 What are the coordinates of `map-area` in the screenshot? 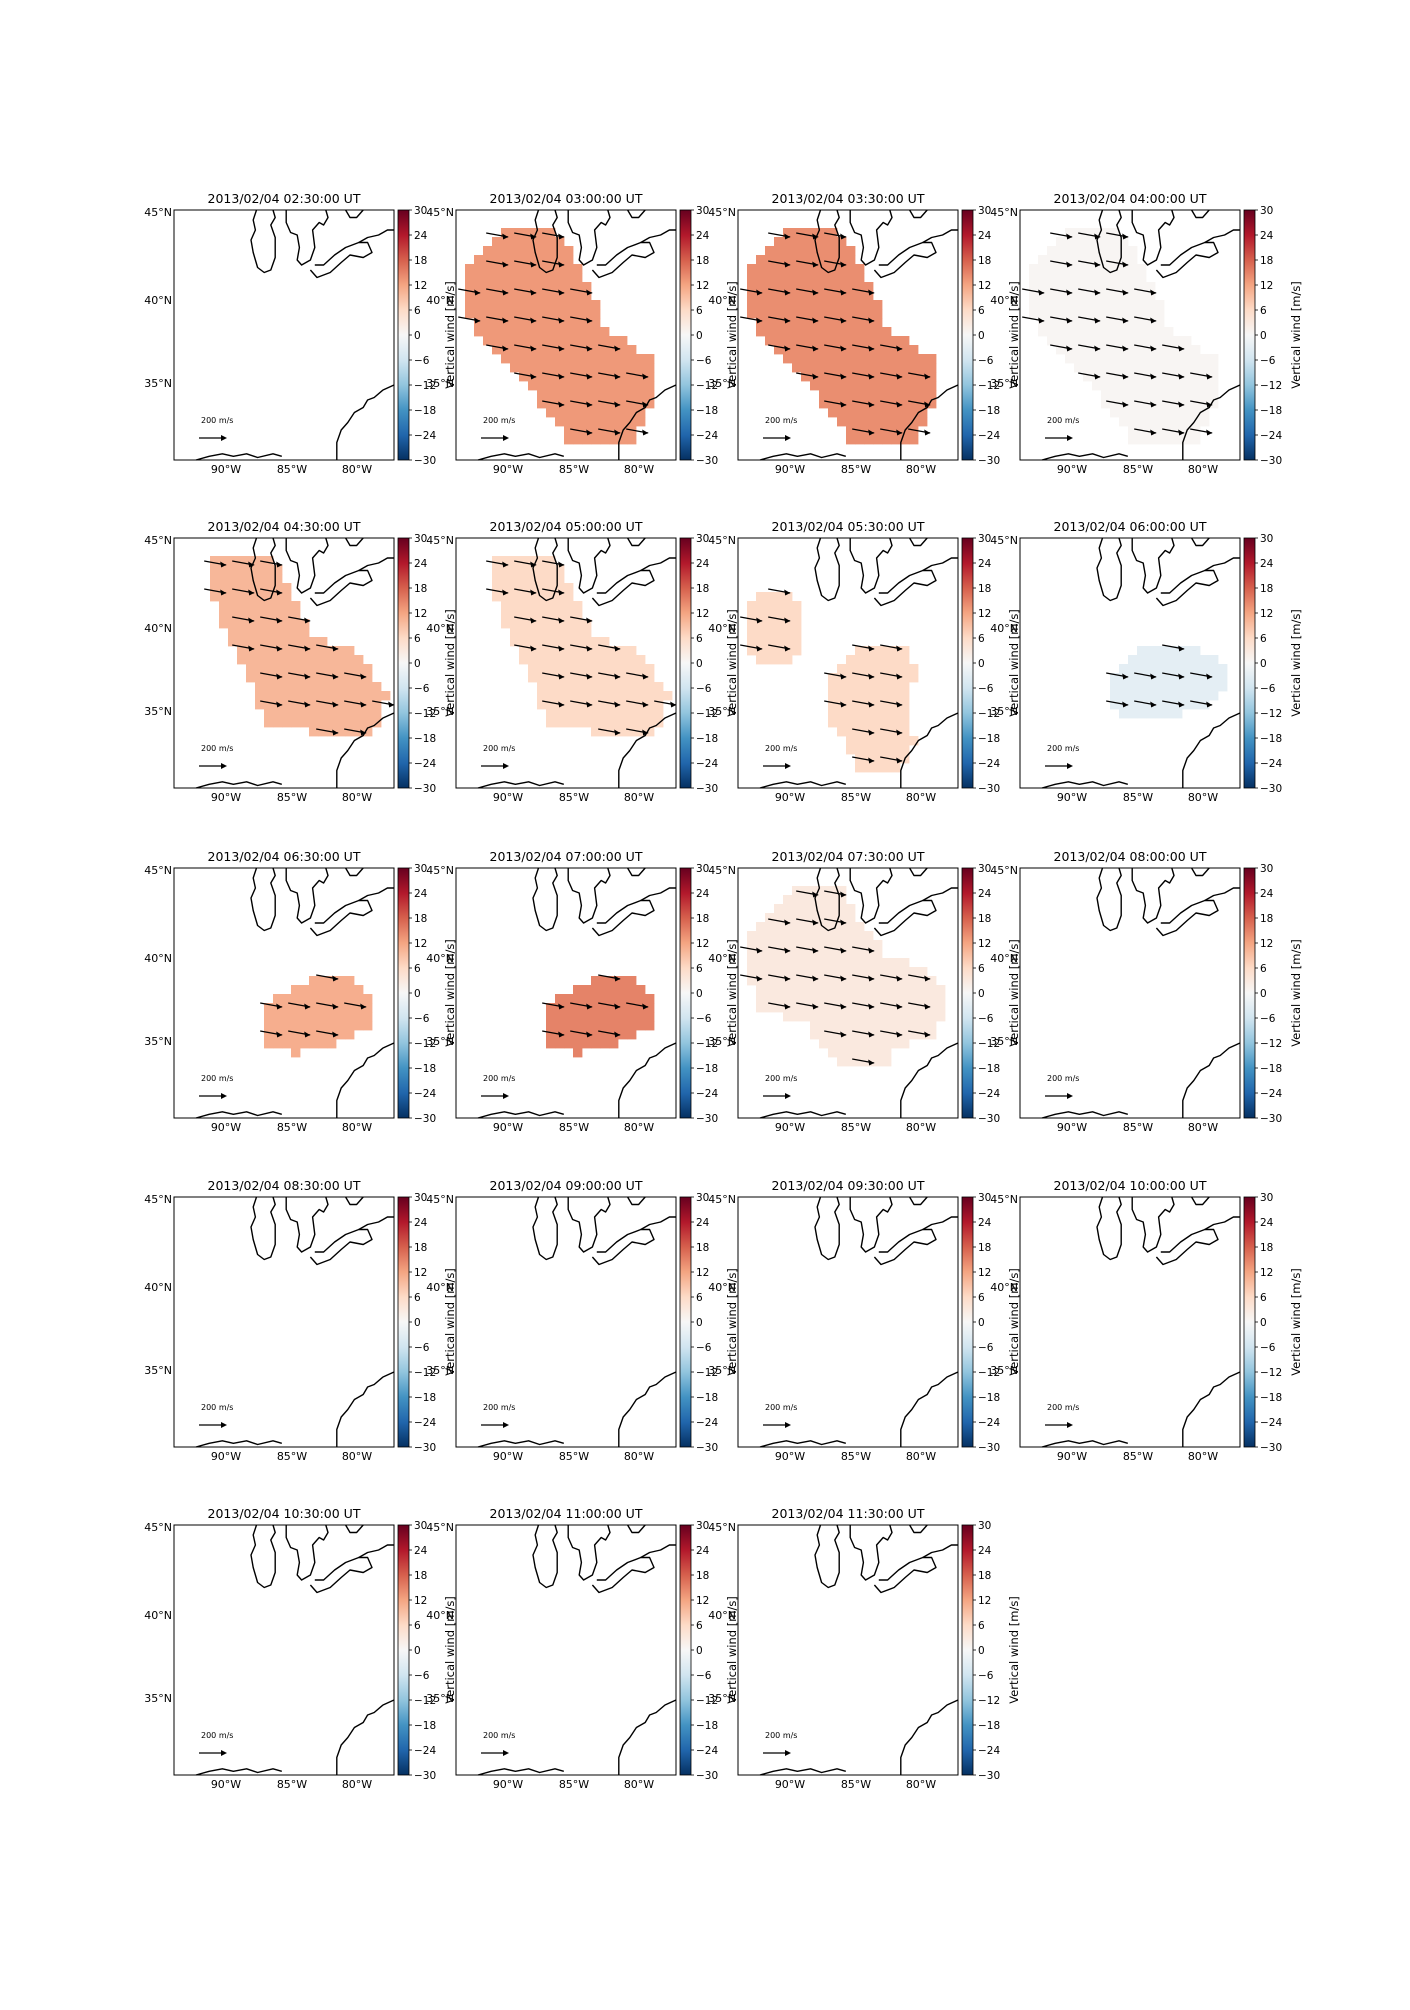 It's located at (848, 1322).